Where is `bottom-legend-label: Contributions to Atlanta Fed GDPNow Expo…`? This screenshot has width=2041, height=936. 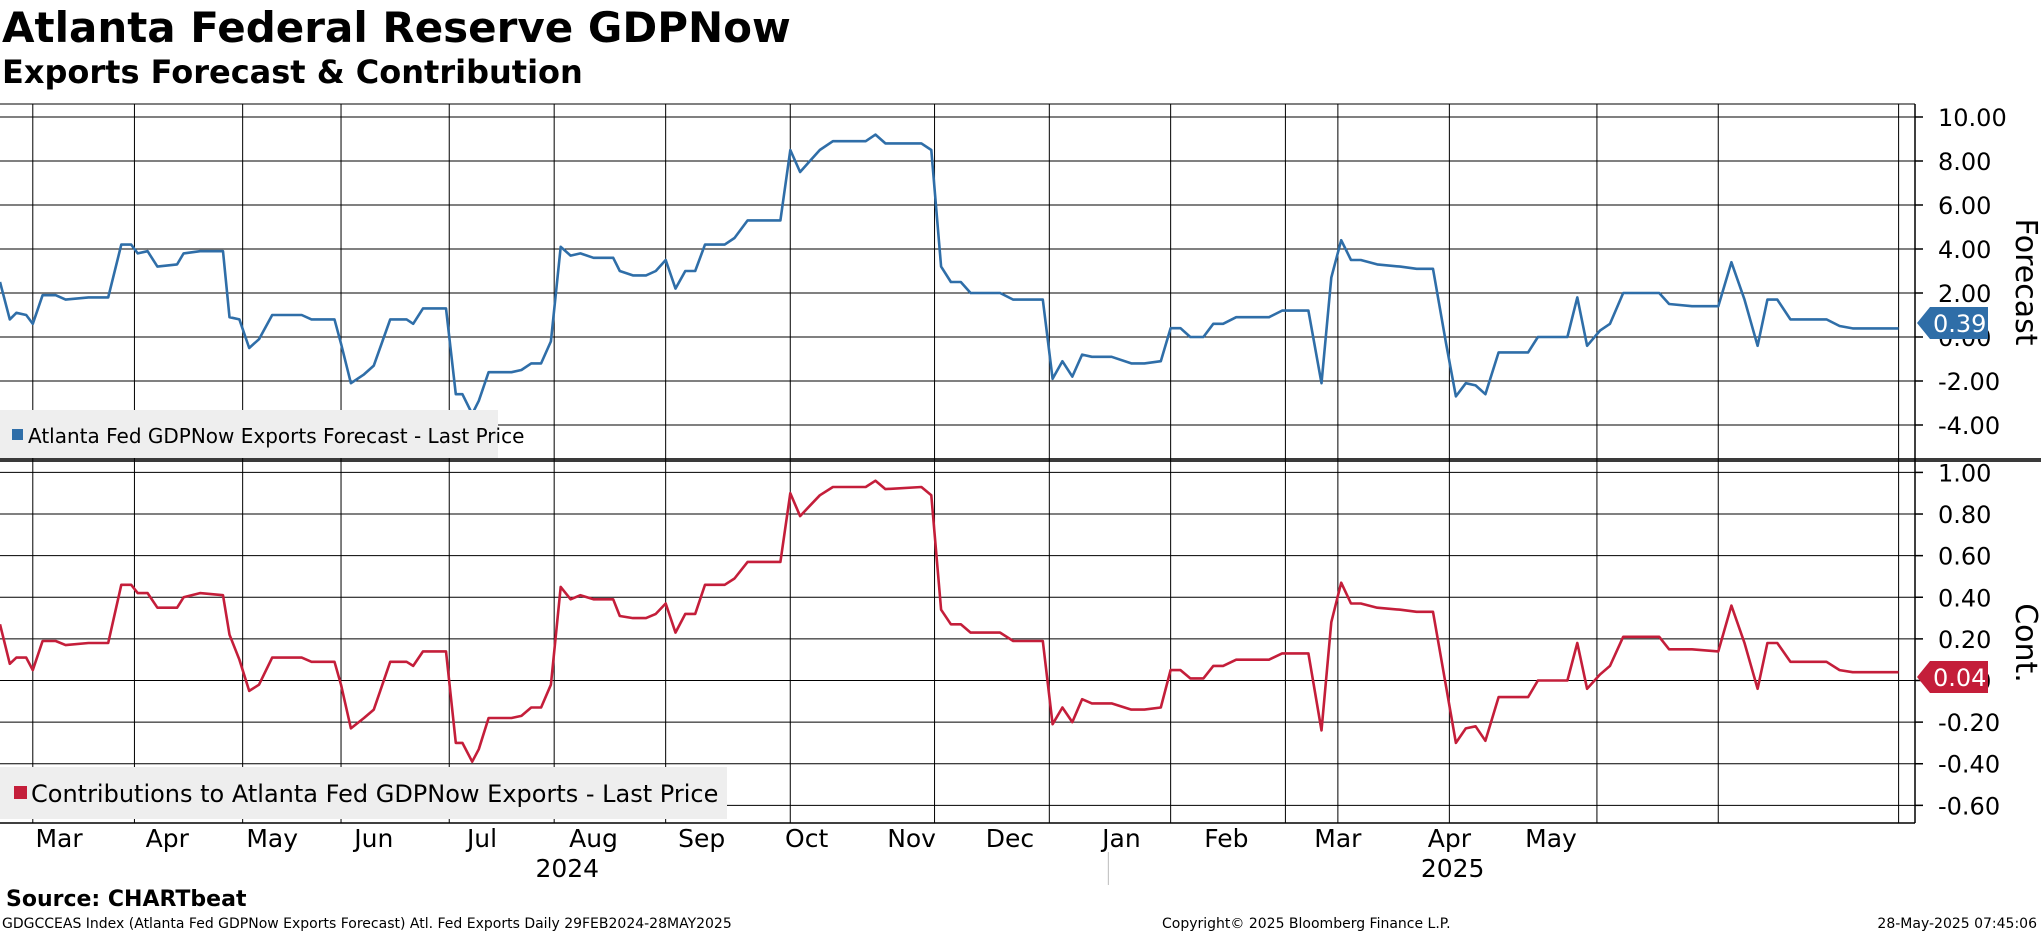
bottom-legend-label: Contributions to Atlanta Fed GDPNow Expo… is located at coordinates (374, 794).